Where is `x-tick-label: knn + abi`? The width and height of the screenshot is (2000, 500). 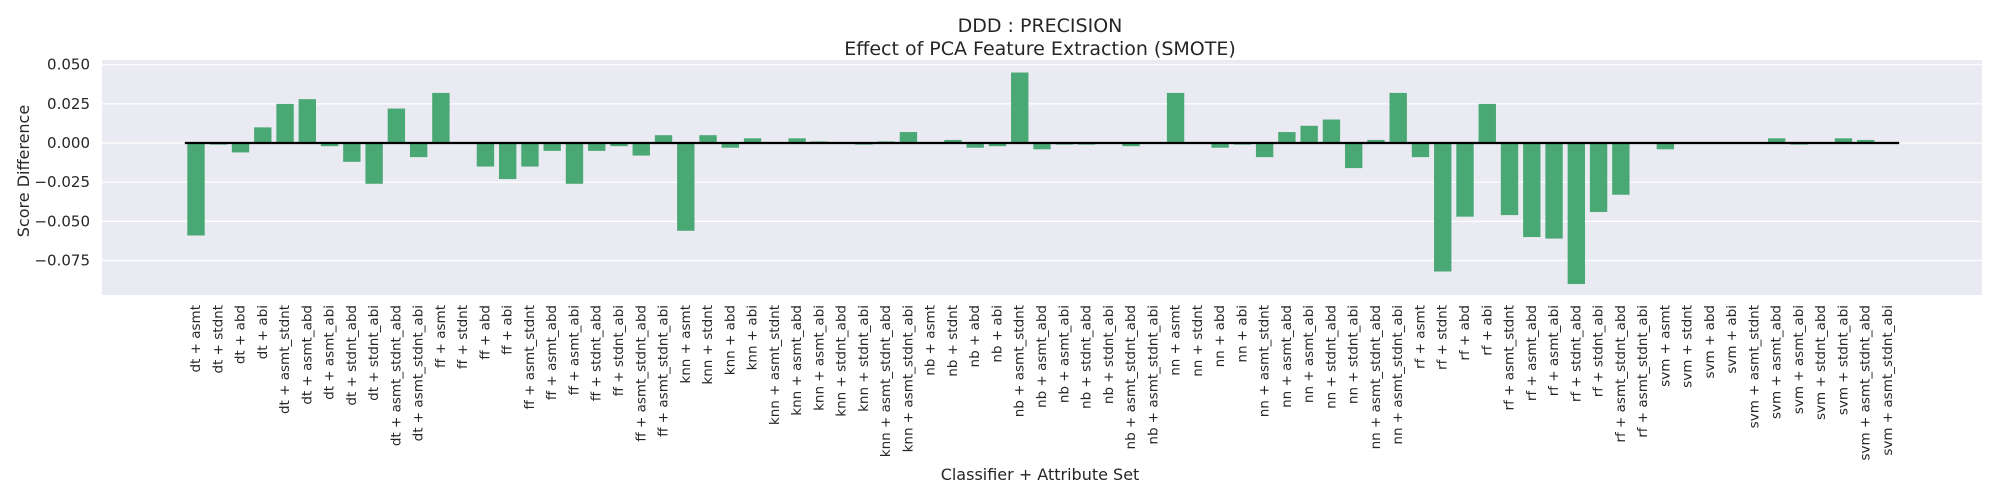 x-tick-label: knn + abi is located at coordinates (753, 337).